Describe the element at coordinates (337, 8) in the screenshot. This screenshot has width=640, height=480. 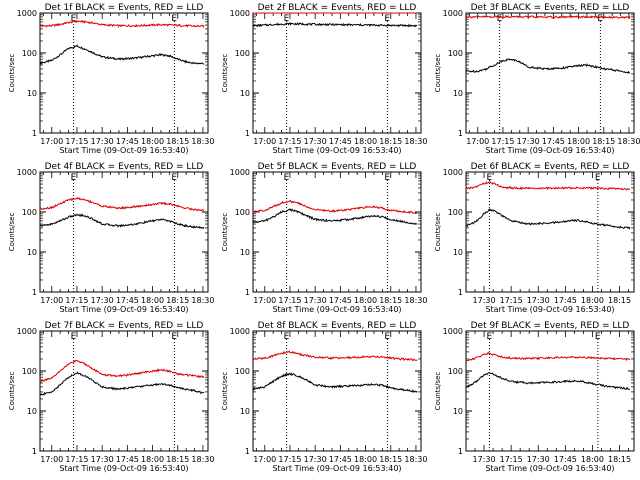
I see `panel-title: Det 2f BLACK = Events, RED = LLD` at that location.